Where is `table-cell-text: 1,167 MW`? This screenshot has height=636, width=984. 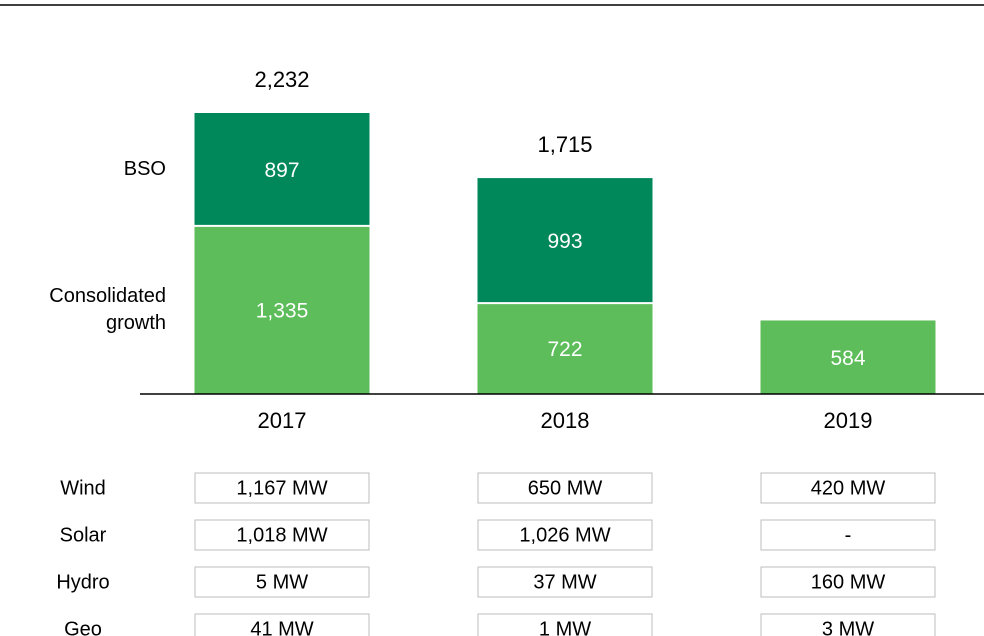
table-cell-text: 1,167 MW is located at coordinates (281, 488).